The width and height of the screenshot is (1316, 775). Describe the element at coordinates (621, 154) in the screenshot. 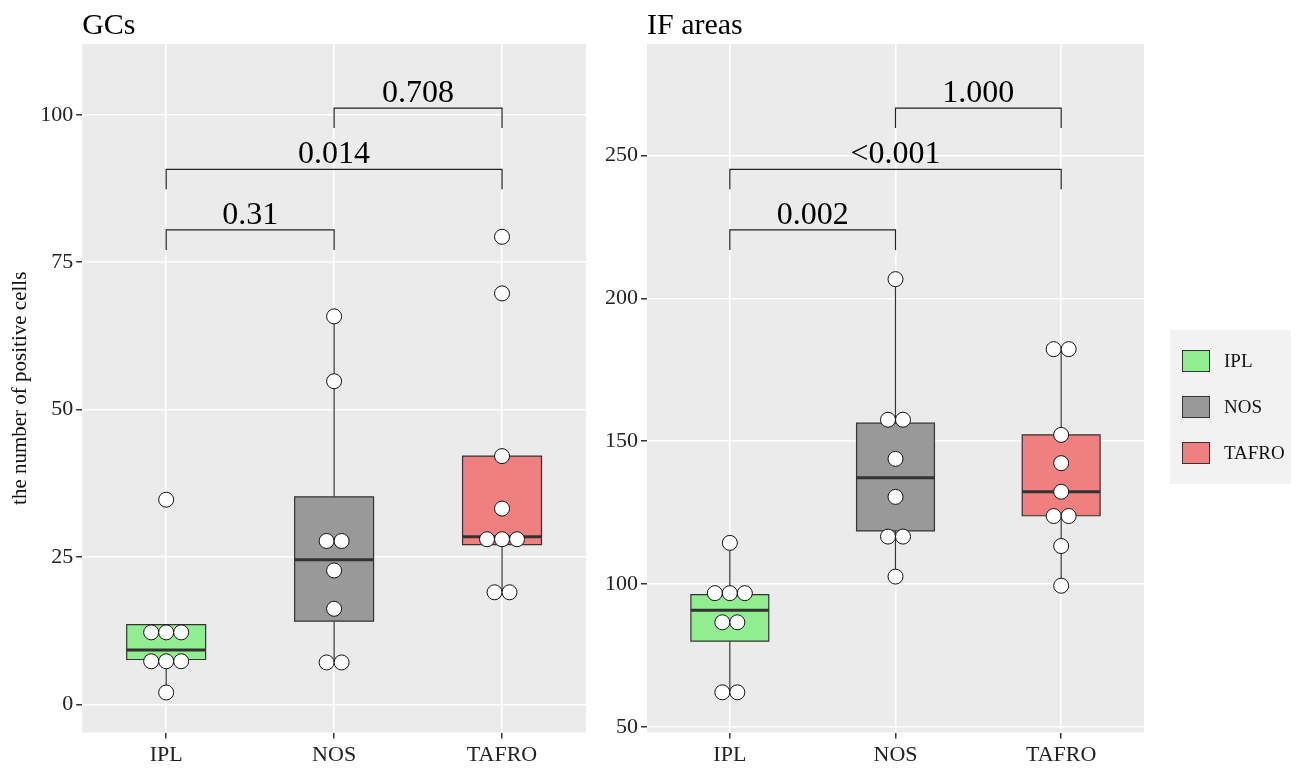

I see `y-tick-label: 250` at that location.